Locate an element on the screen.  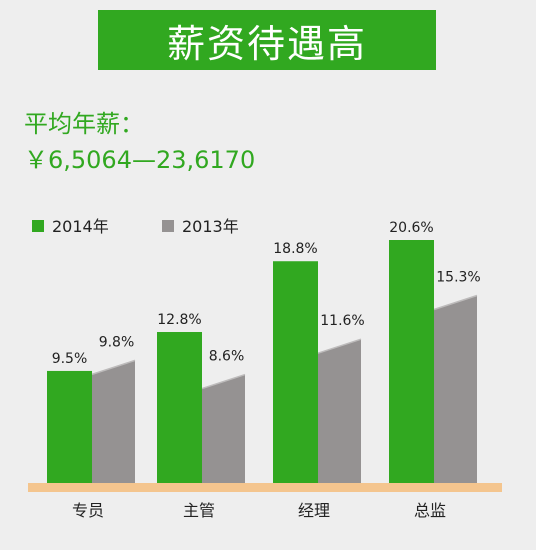
data-label-2014-3: 20.6% is located at coordinates (411, 228).